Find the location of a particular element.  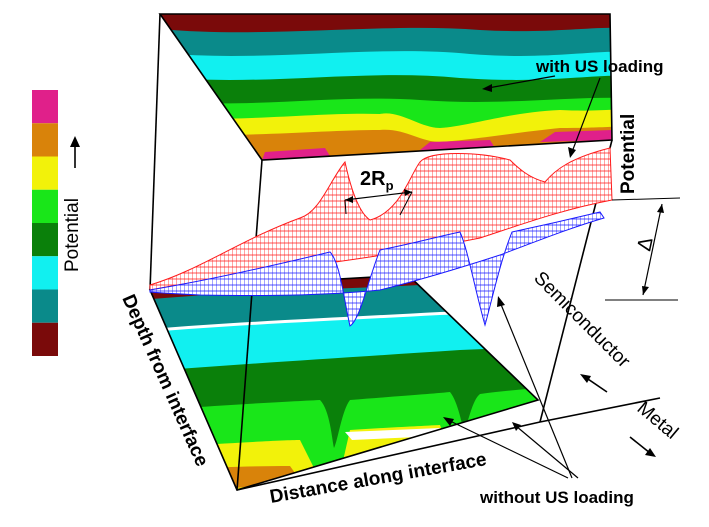

two-rp-label: 2Rp is located at coordinates (377, 180).